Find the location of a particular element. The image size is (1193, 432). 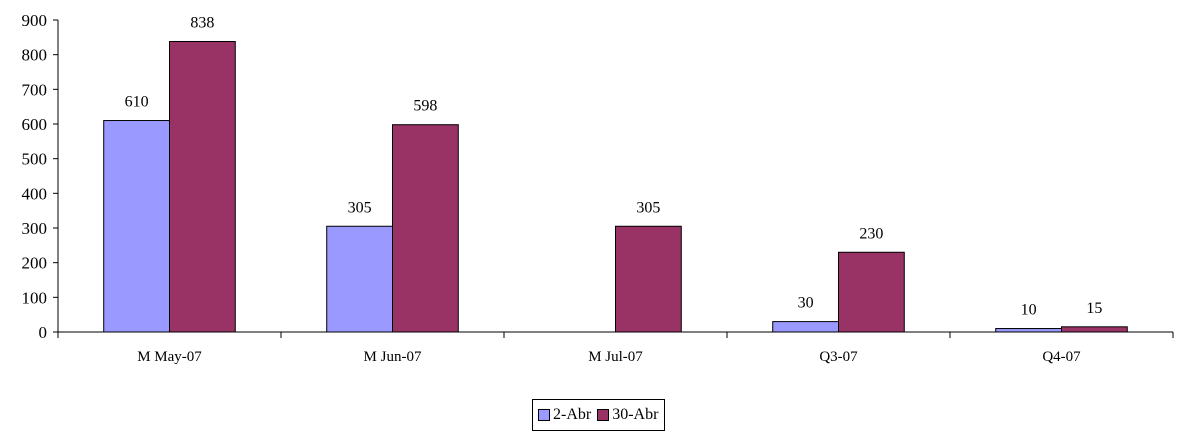

data-label: 610 is located at coordinates (137, 102).